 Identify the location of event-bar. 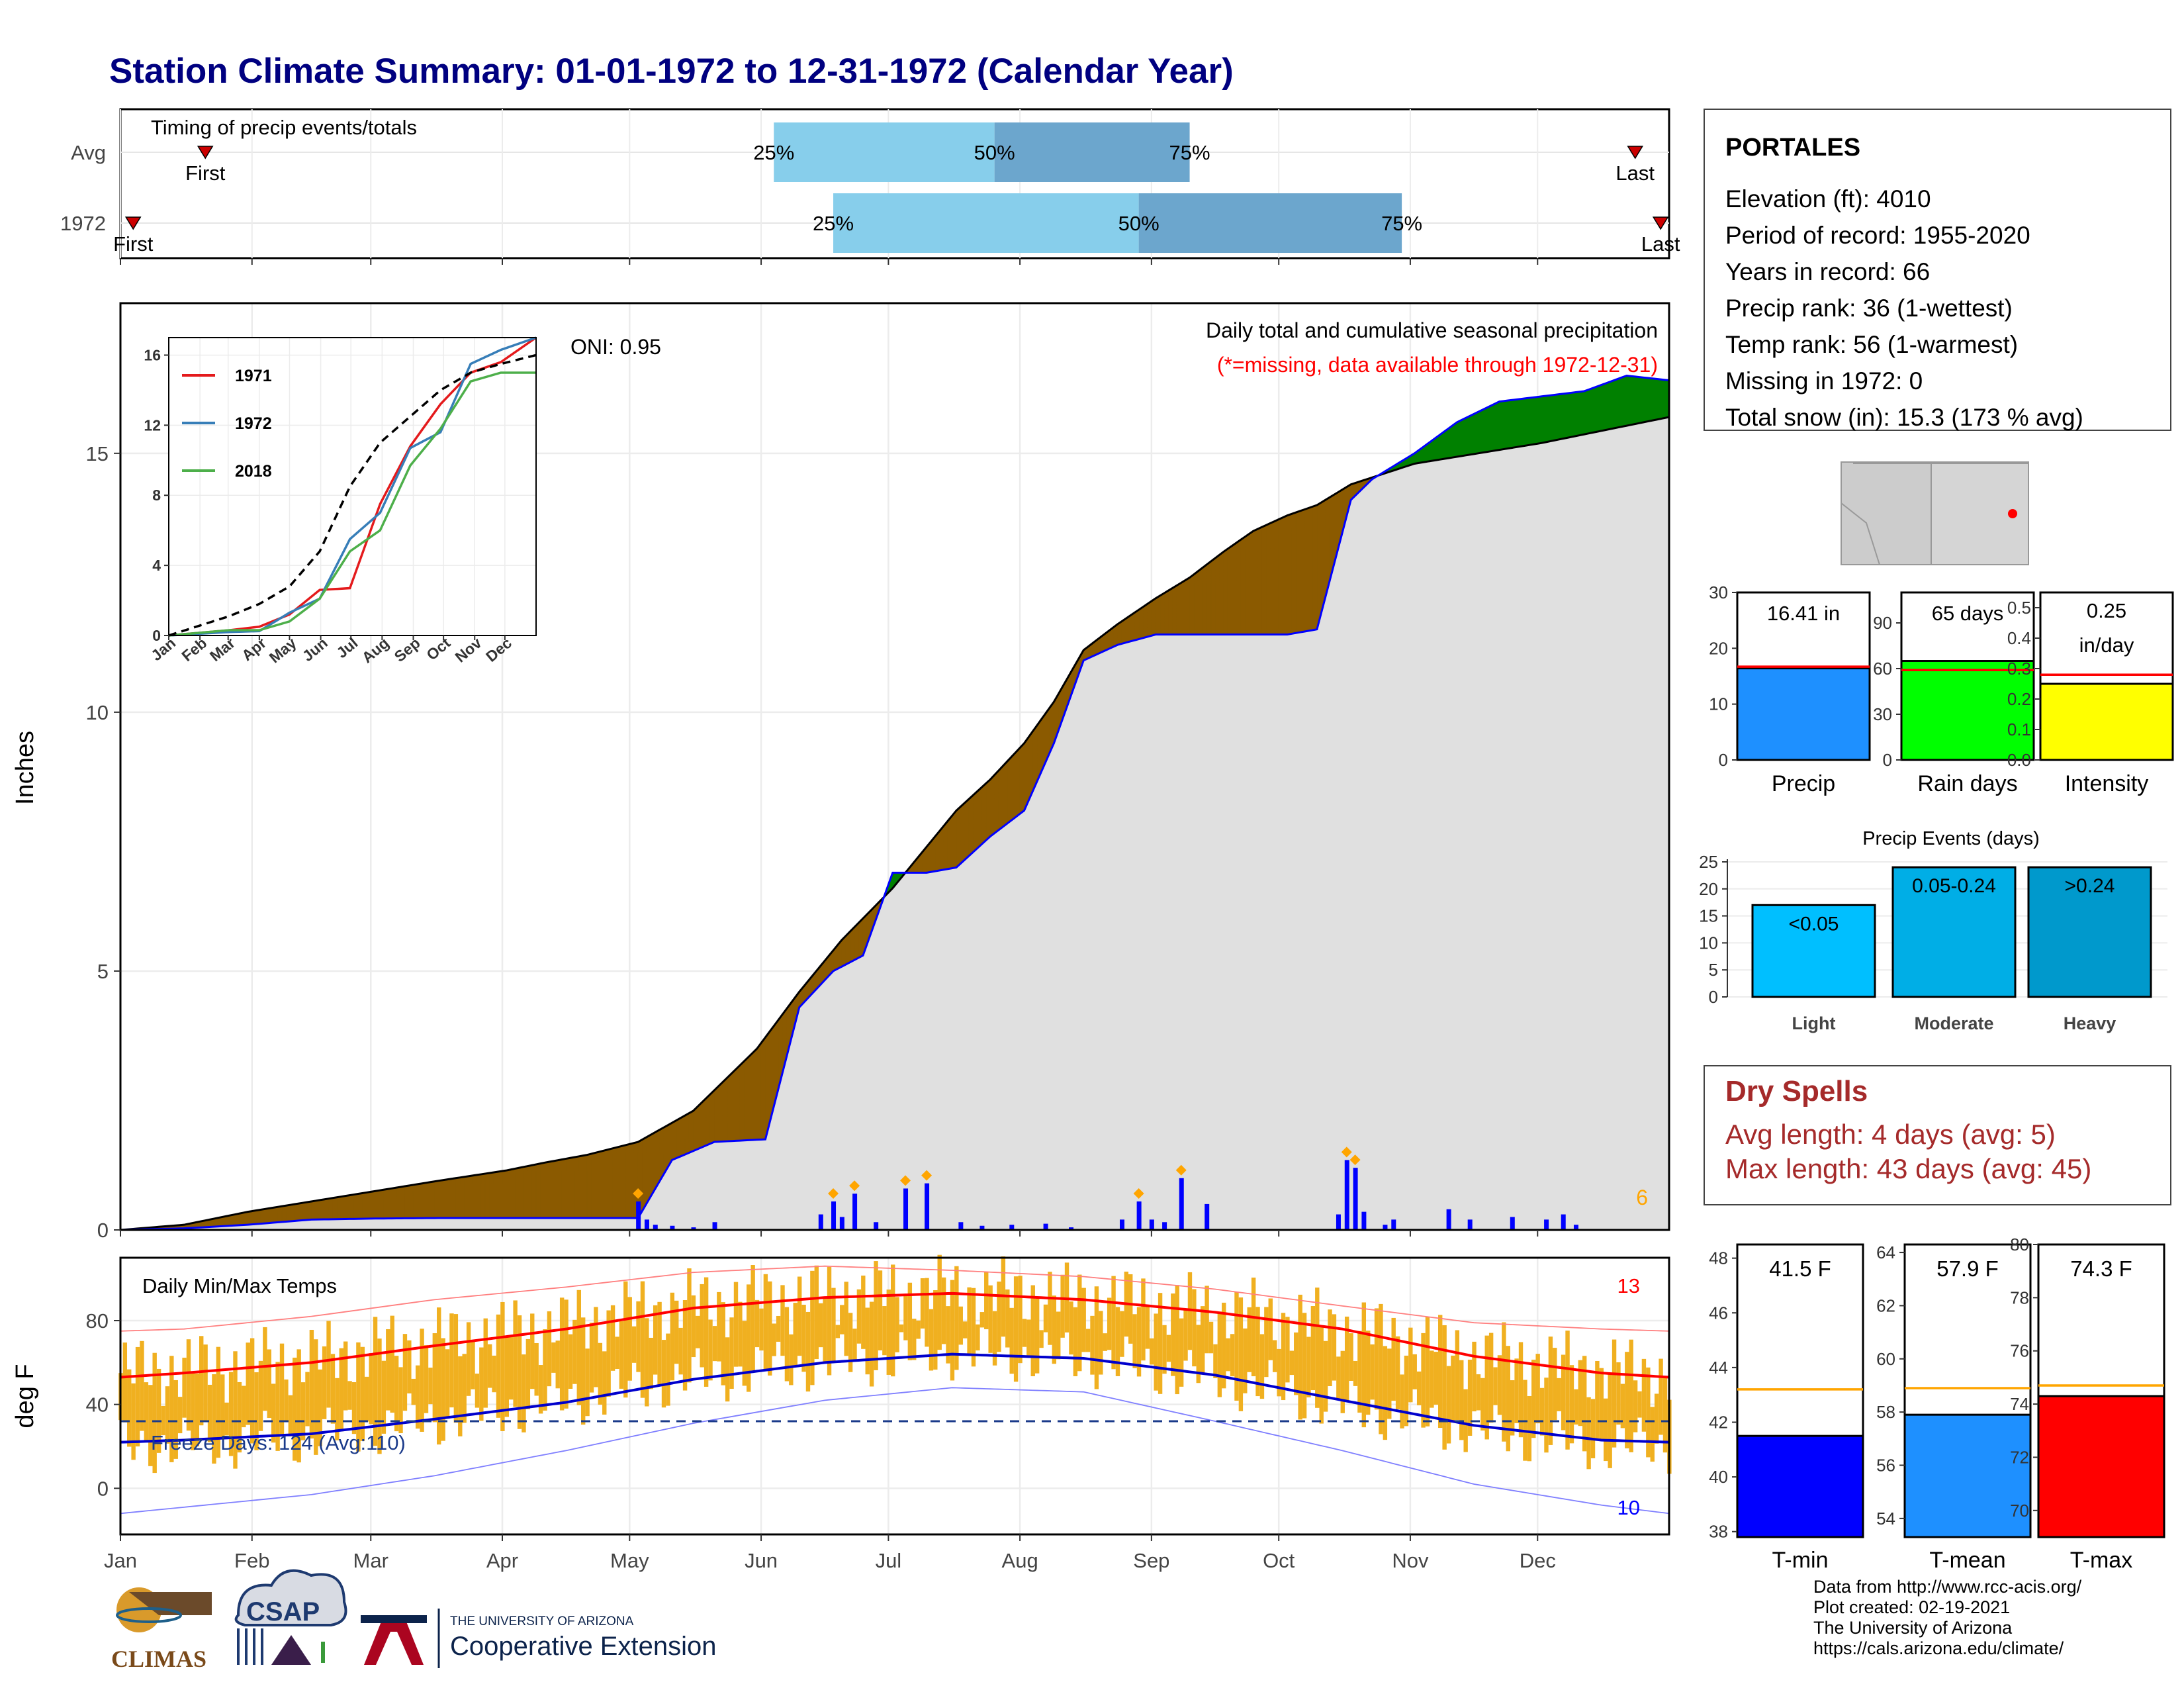
(1814, 951).